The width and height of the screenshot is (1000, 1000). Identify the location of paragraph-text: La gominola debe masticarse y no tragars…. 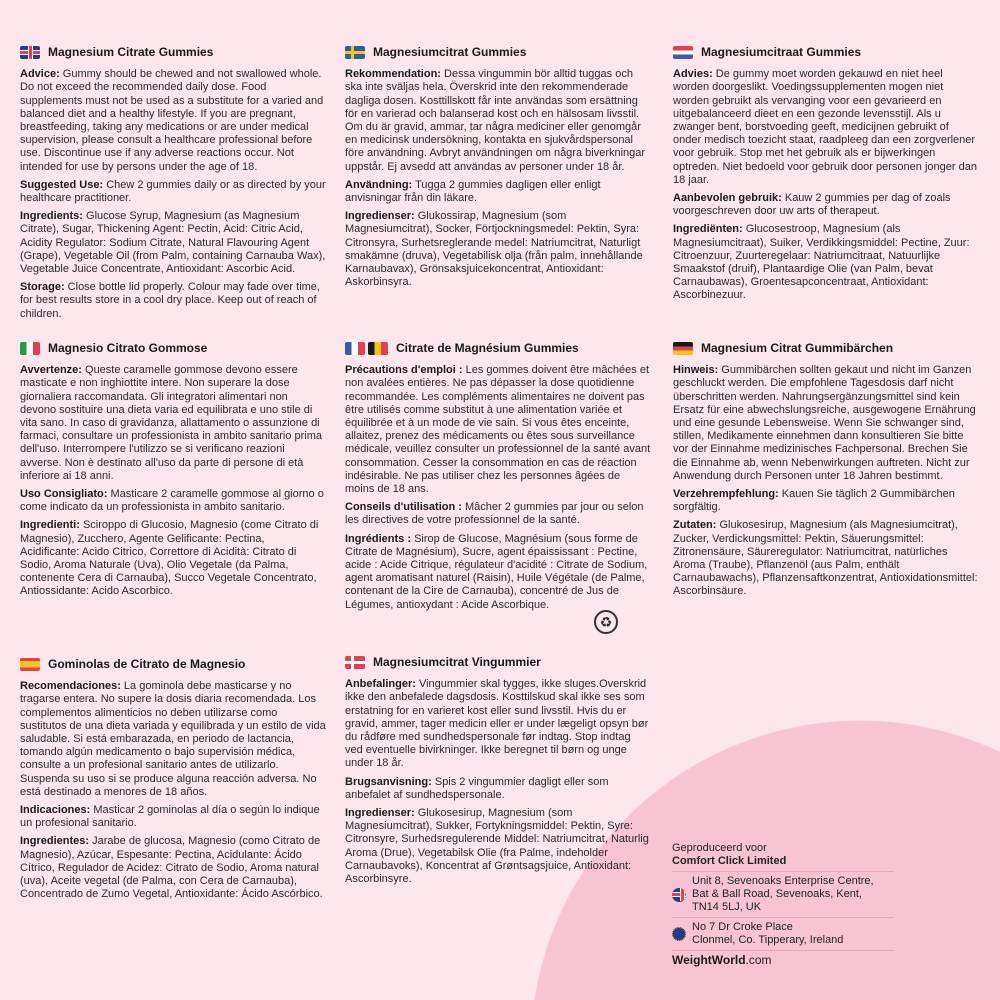
(173, 739).